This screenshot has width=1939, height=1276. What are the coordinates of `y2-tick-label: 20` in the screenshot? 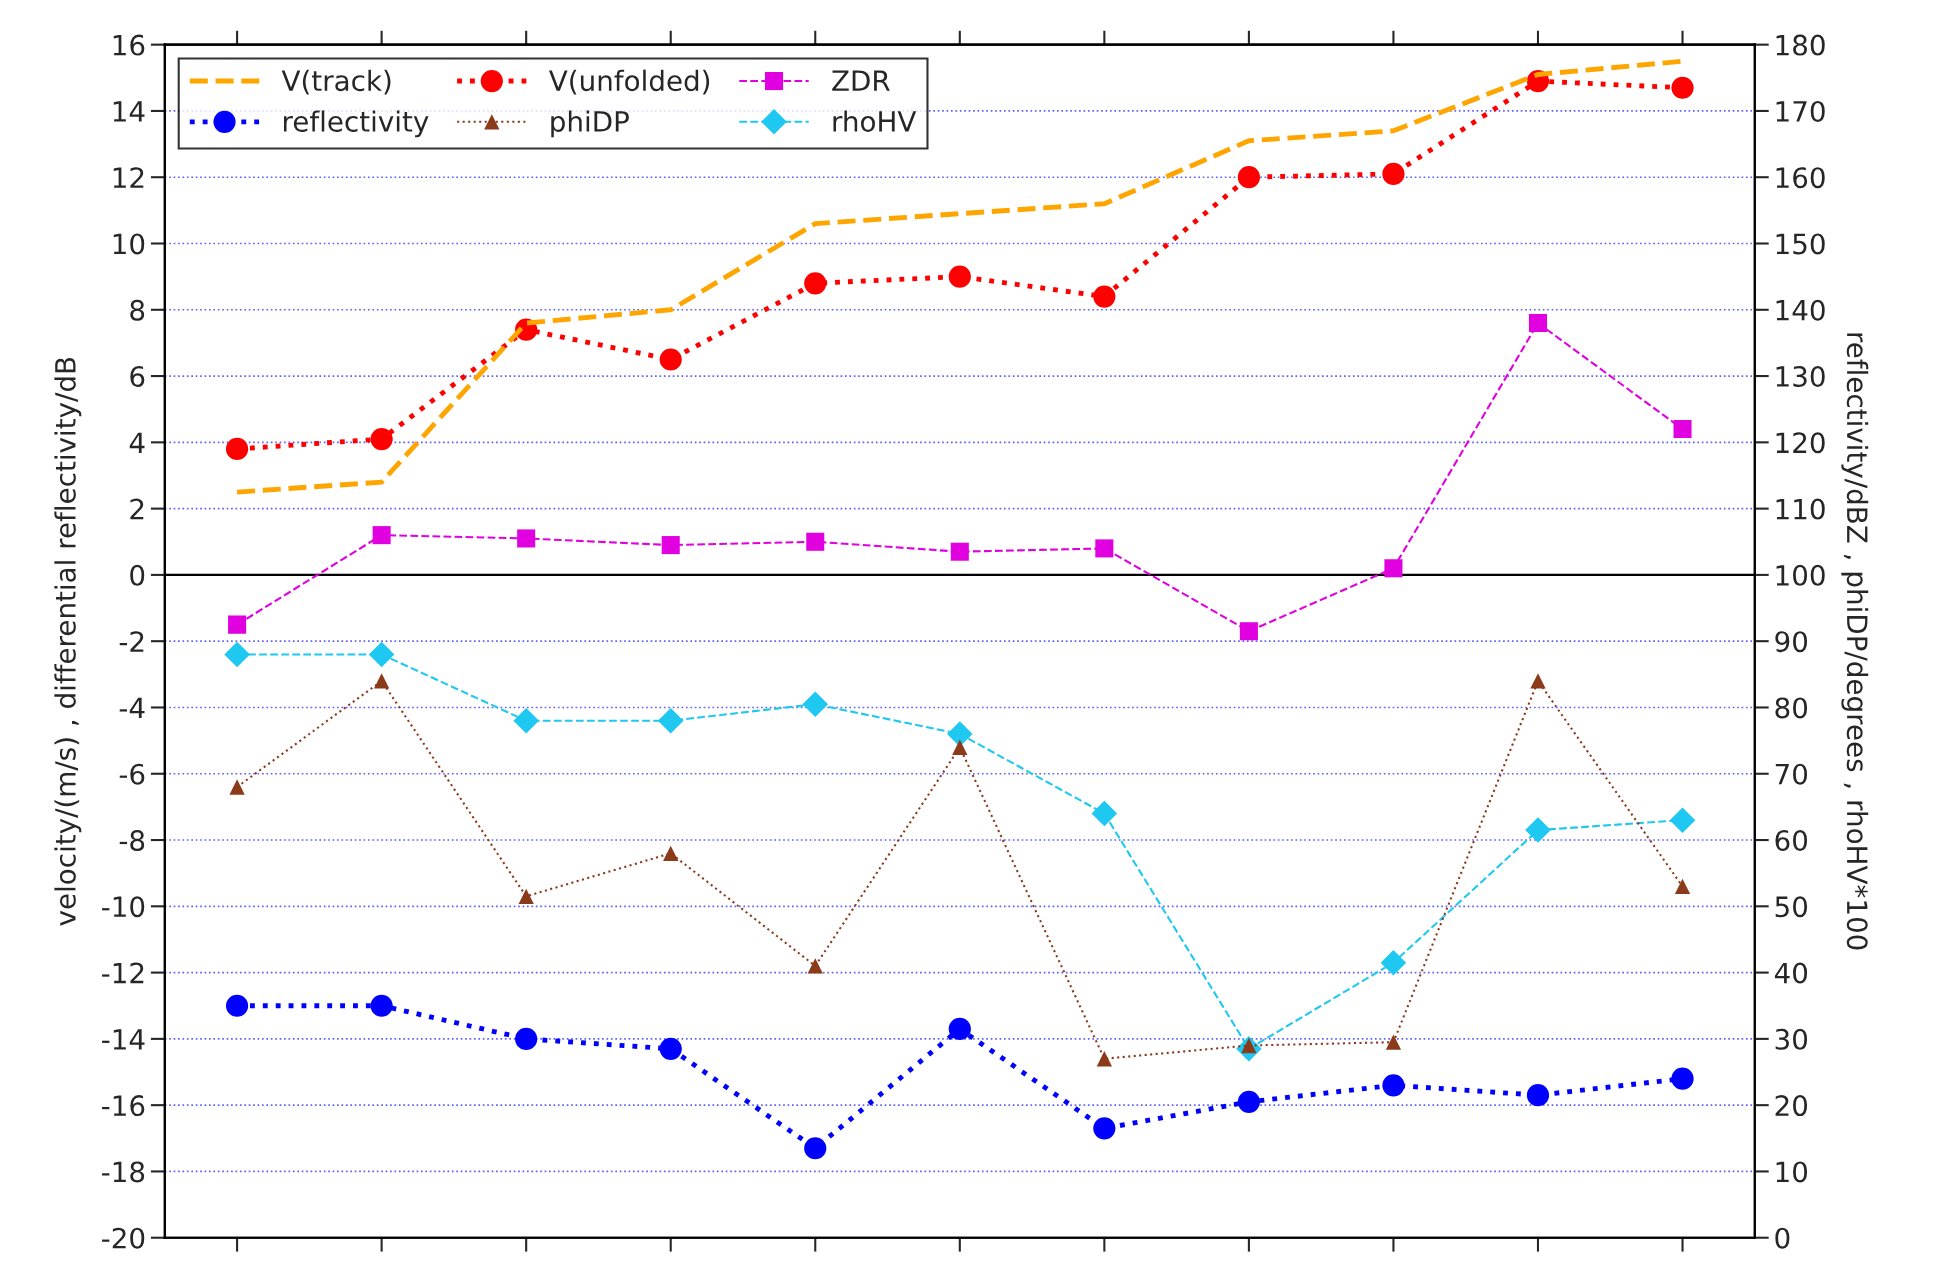 It's located at (1791, 1106).